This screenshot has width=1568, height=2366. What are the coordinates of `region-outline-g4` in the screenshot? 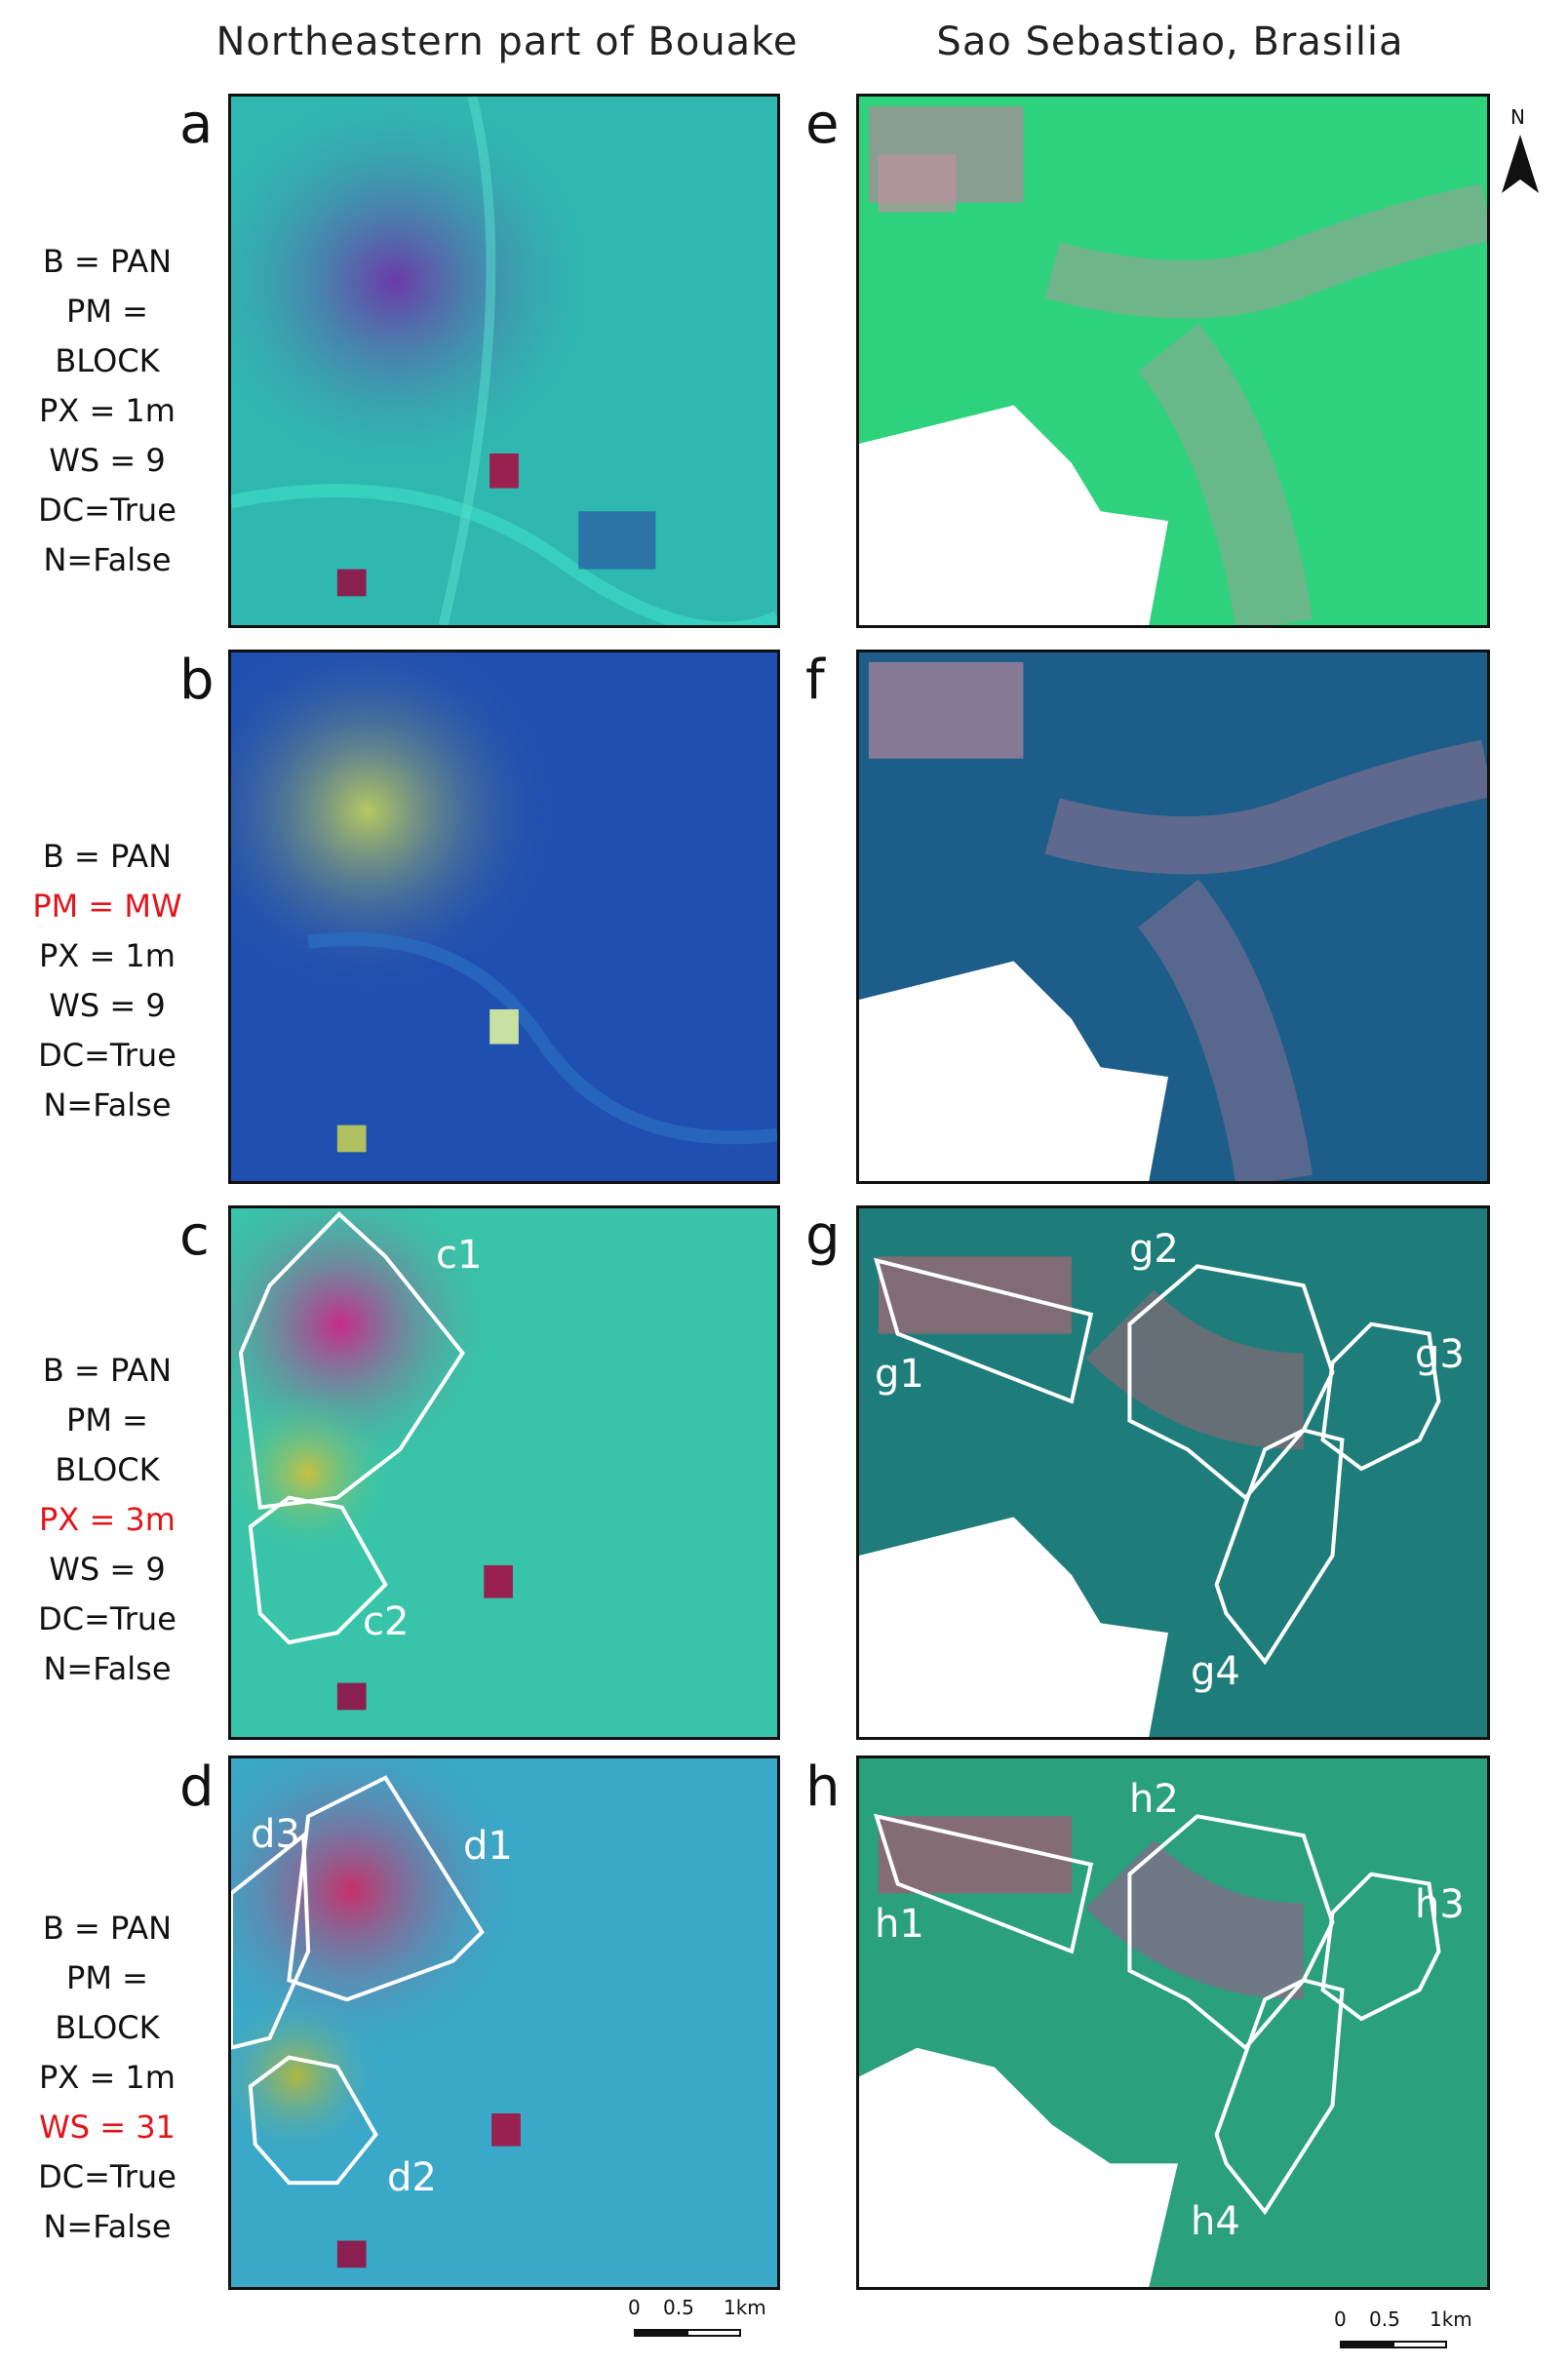 It's located at (1279, 1547).